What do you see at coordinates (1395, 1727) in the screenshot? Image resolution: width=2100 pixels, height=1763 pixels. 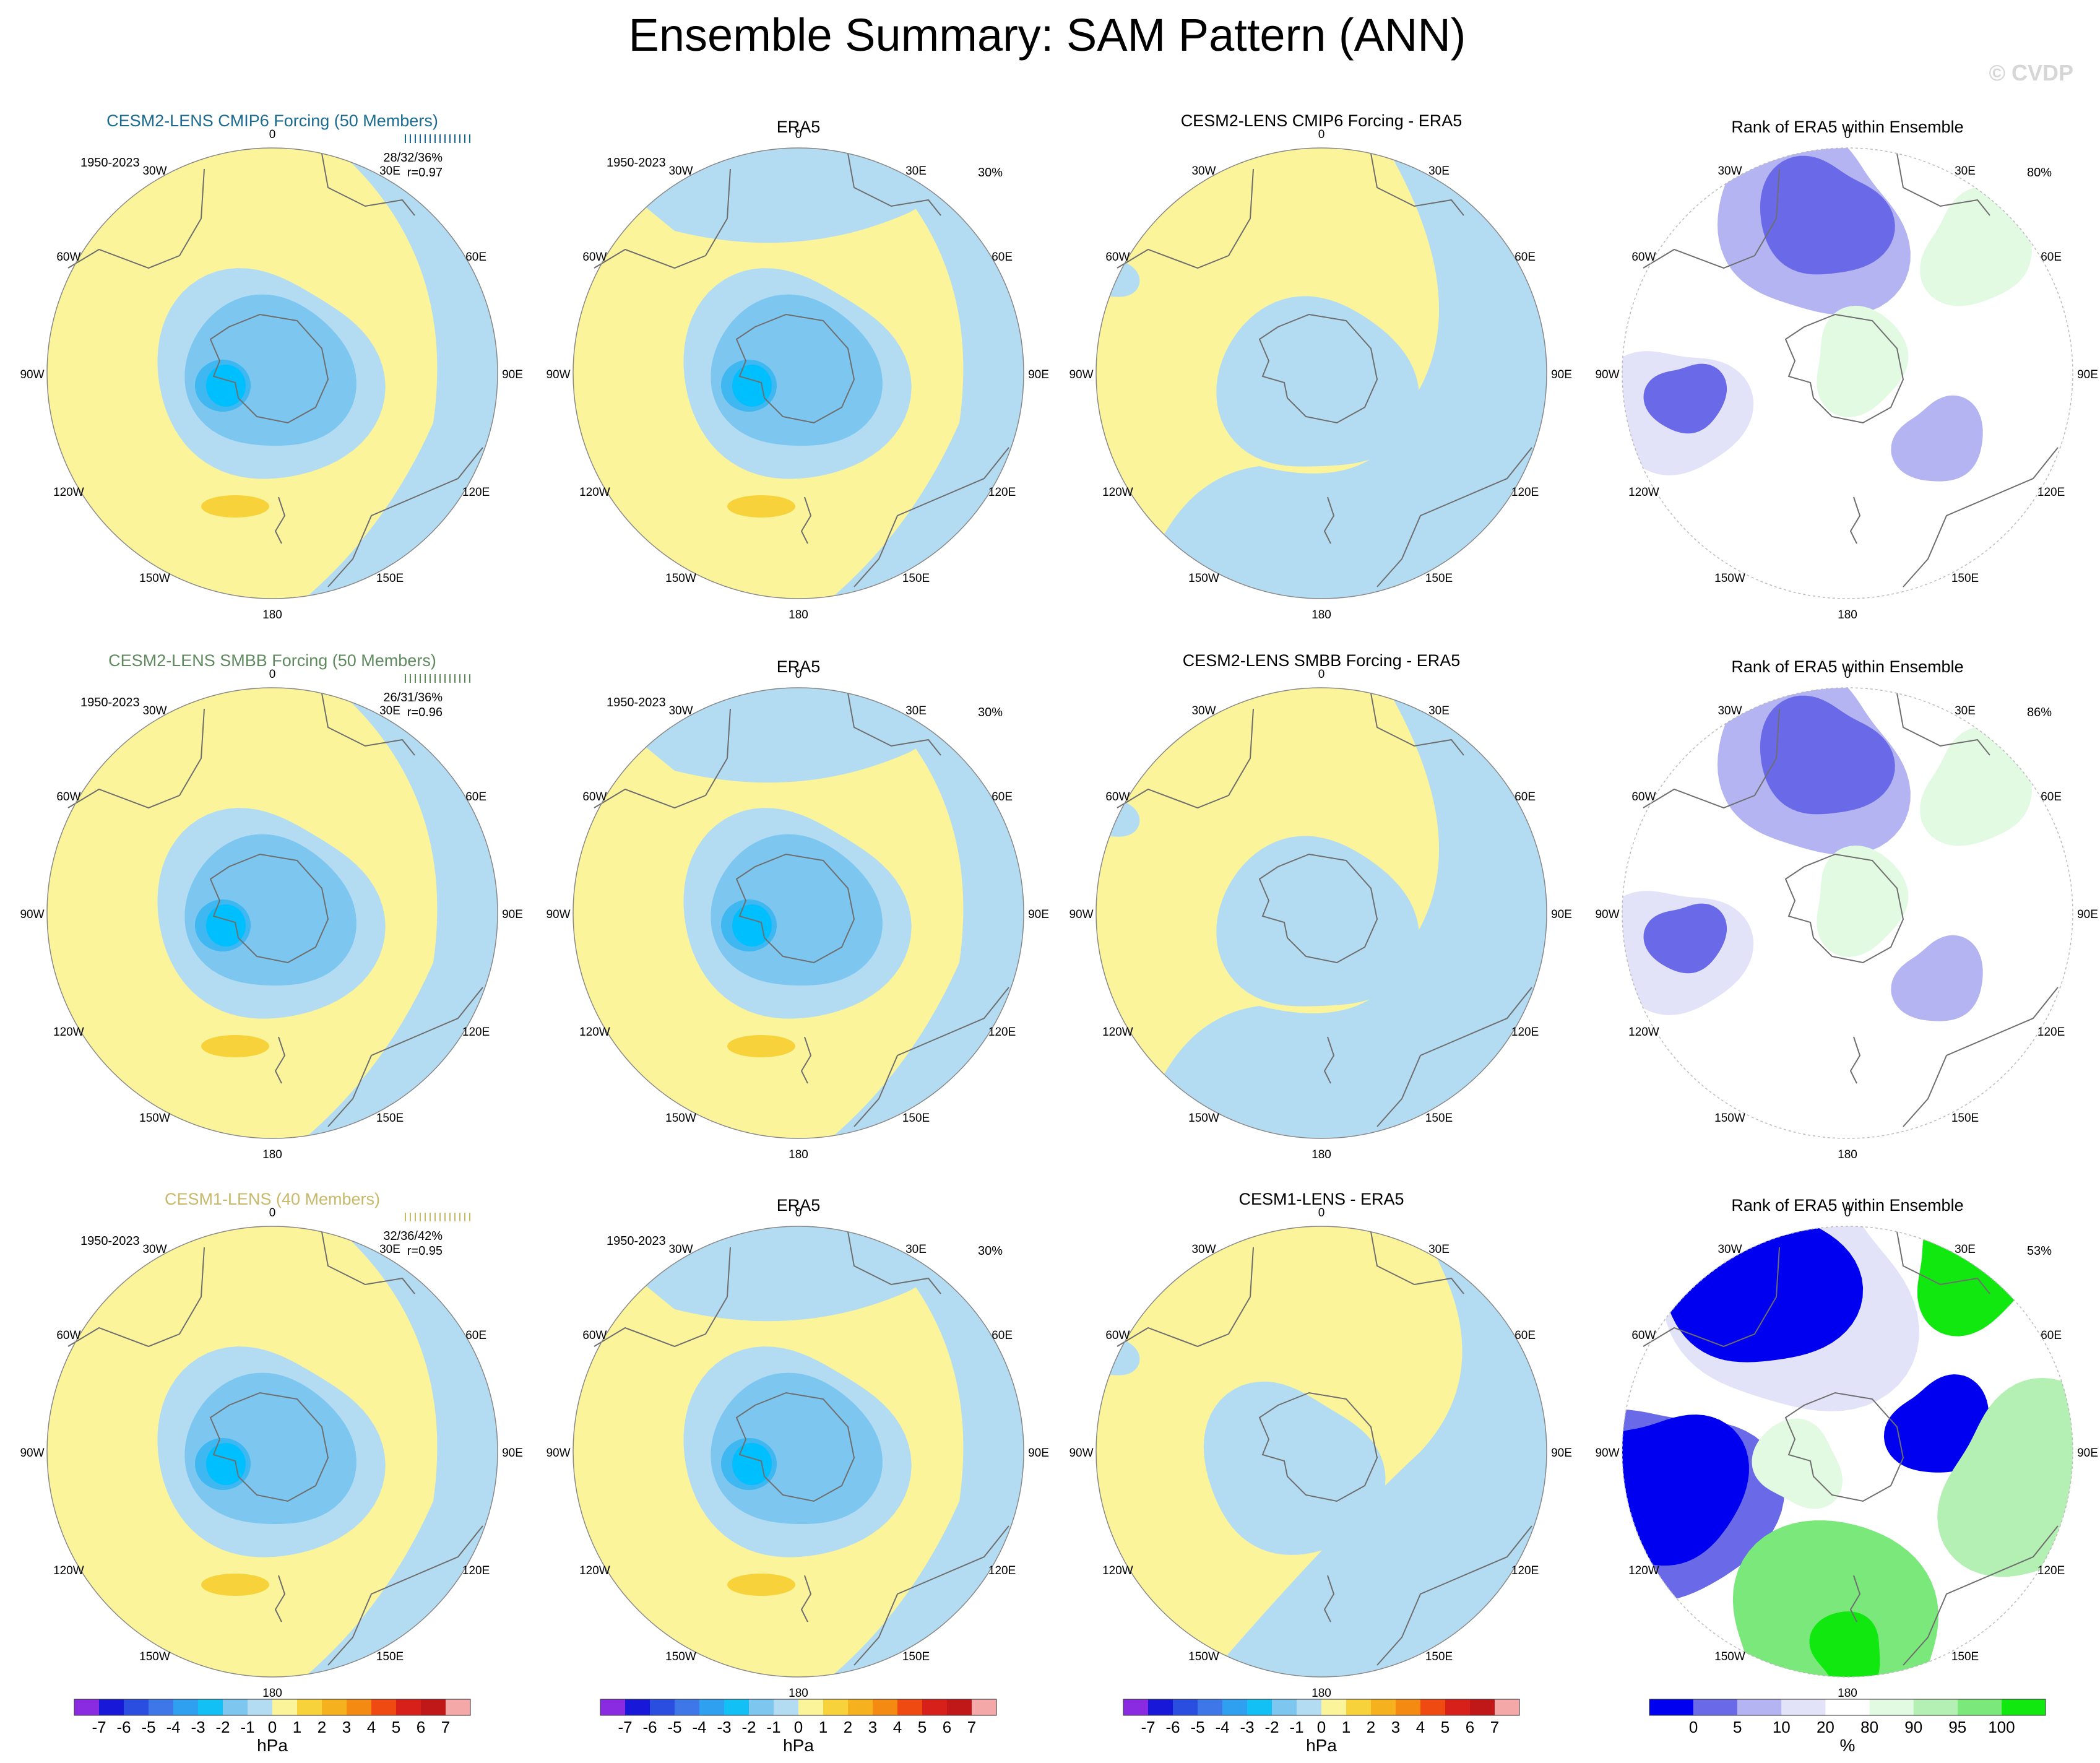 I see `colorbar-tick-label: 3` at bounding box center [1395, 1727].